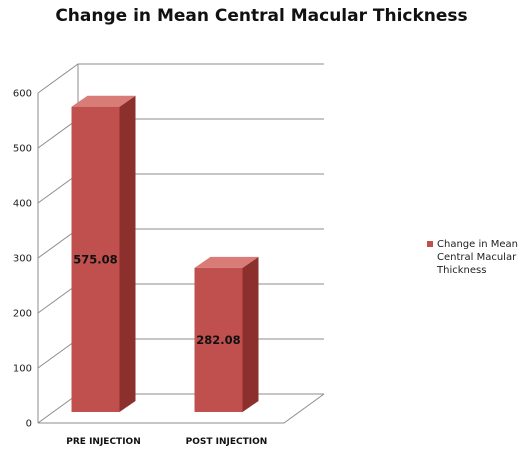 The height and width of the screenshot is (453, 523). I want to click on y-tick-label: 400, so click(22, 204).